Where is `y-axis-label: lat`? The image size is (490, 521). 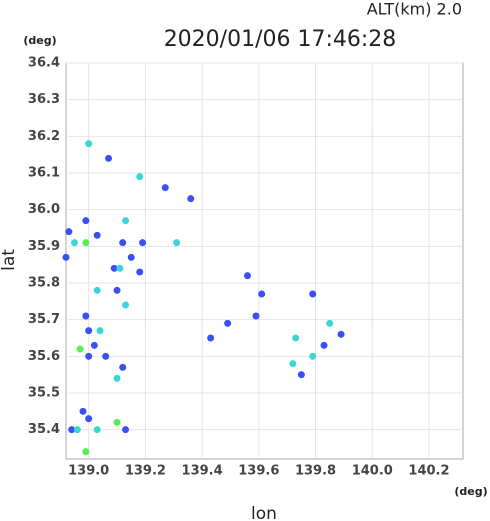 y-axis-label: lat is located at coordinates (9, 260).